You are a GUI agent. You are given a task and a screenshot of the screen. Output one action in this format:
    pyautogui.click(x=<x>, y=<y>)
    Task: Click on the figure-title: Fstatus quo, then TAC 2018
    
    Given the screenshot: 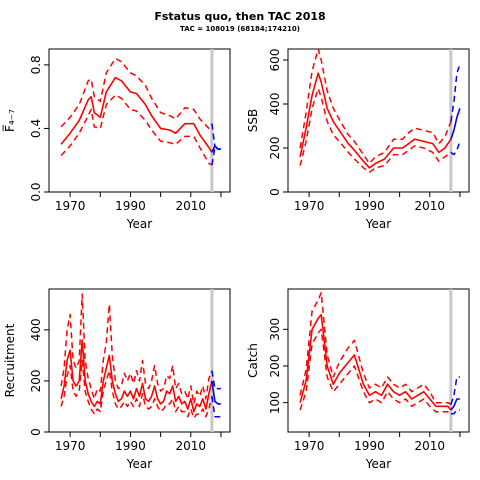 What is the action you would take?
    pyautogui.click(x=239, y=16)
    